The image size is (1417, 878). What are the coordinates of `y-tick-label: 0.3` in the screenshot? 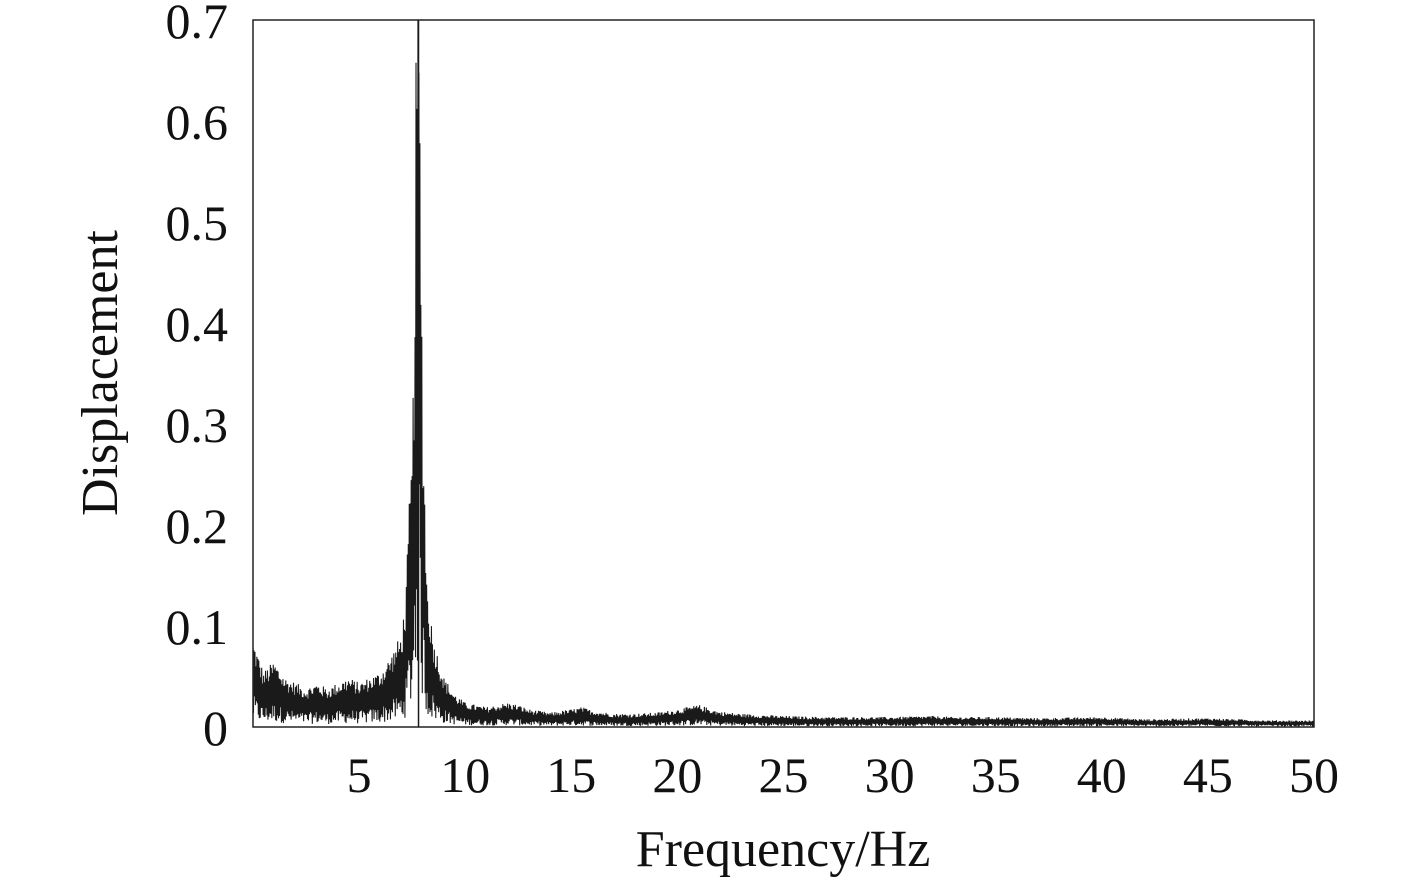 It's located at (197, 425).